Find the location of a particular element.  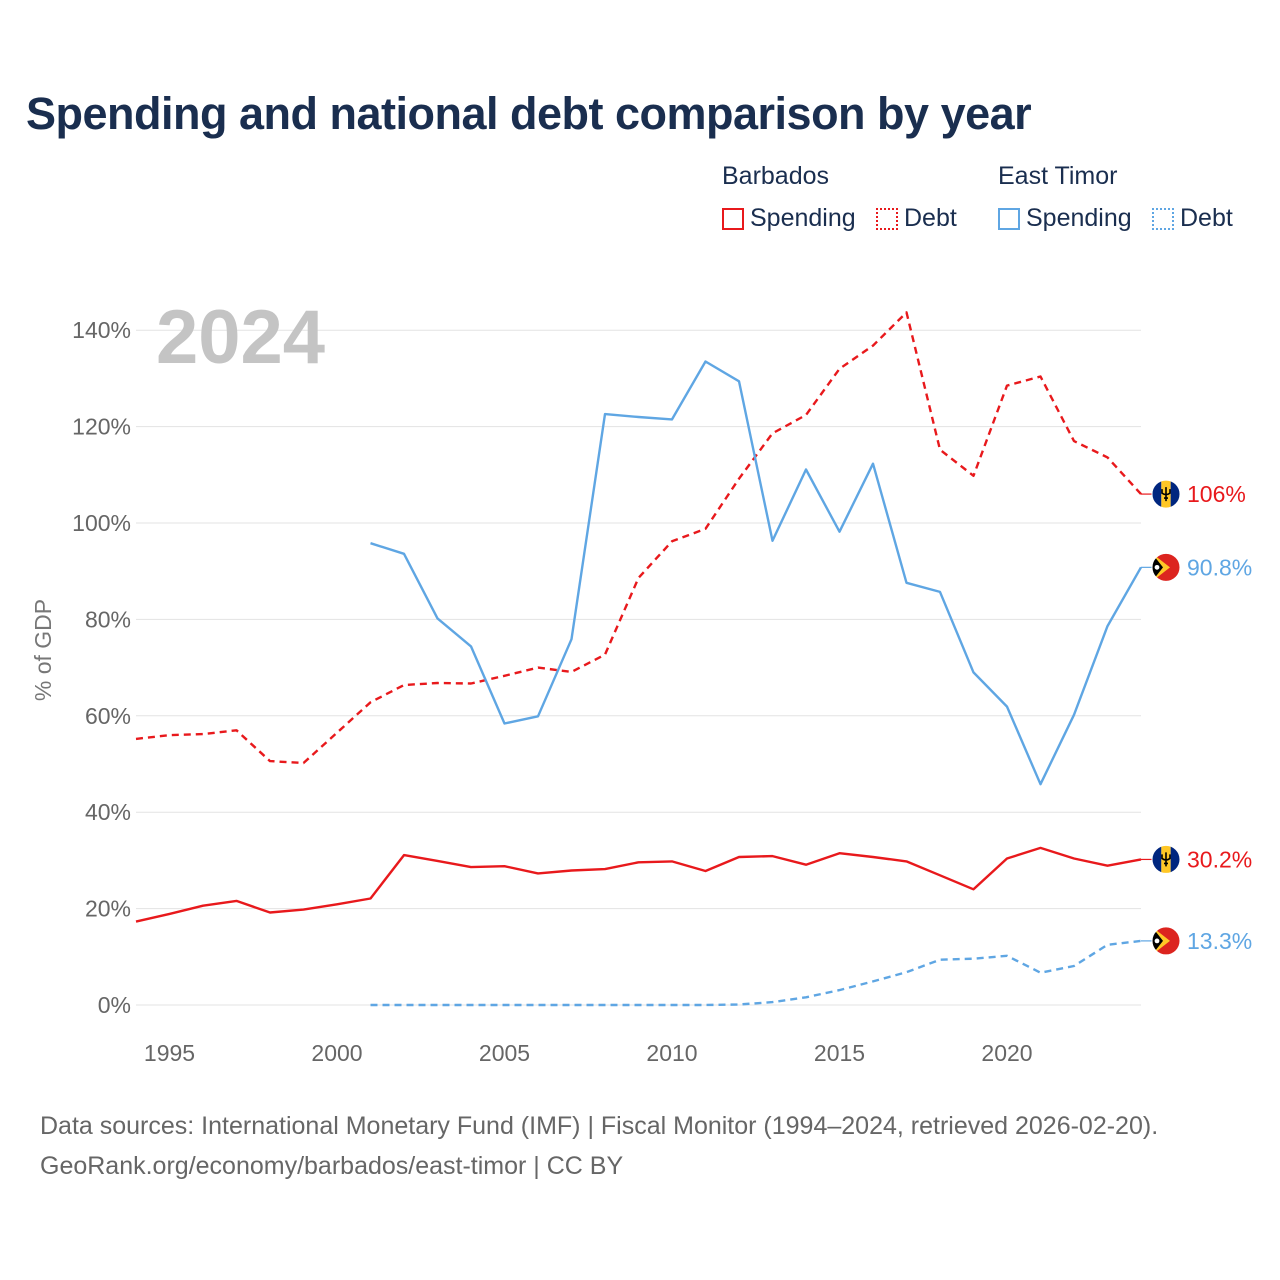

x-tick-label: 2010 is located at coordinates (671, 1053).